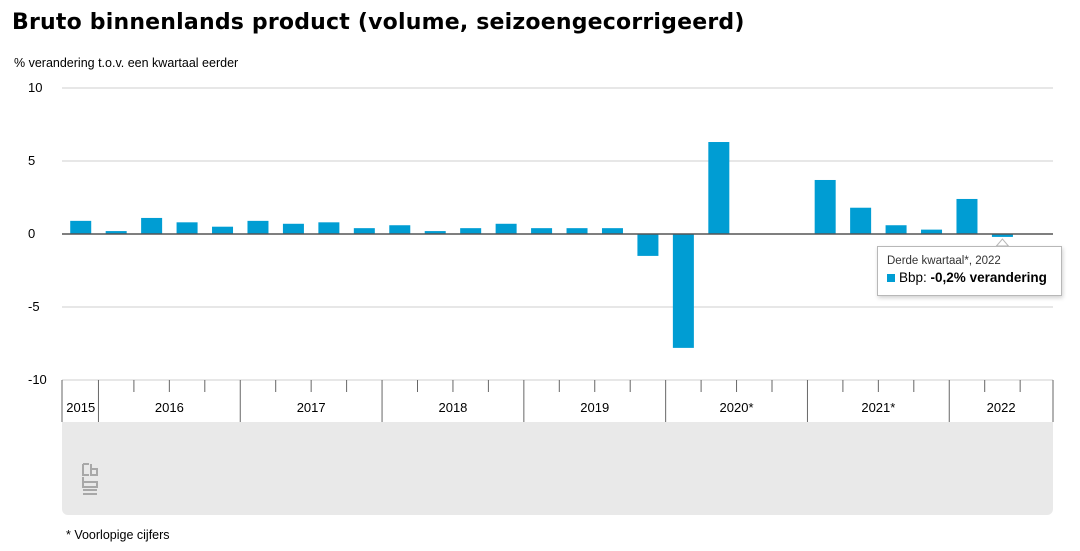  What do you see at coordinates (126, 63) in the screenshot?
I see `y-axis-label: % verandering t.o.v. een kwartaal eerder` at bounding box center [126, 63].